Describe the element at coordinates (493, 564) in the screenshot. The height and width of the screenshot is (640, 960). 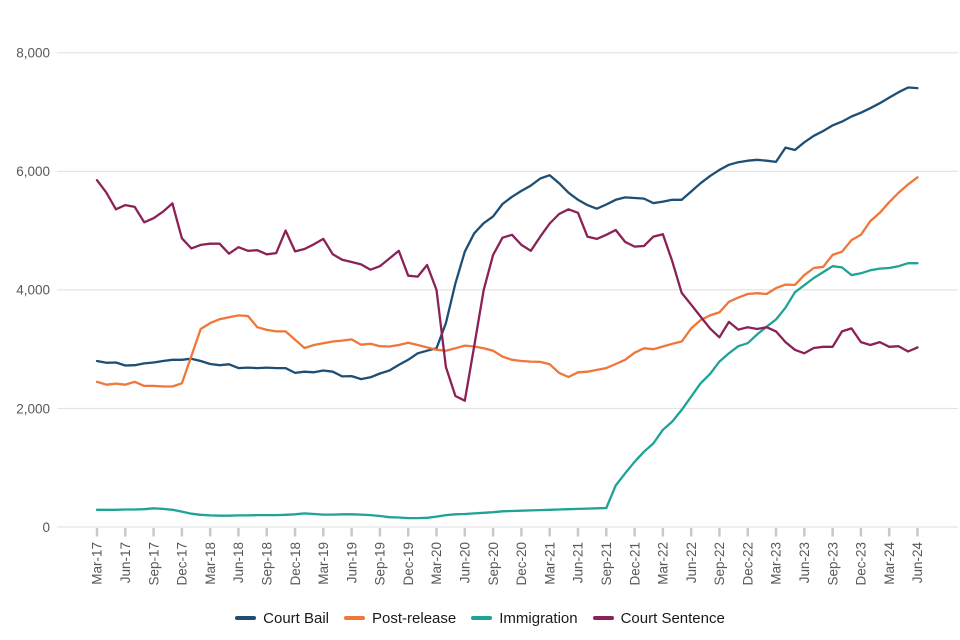
I see `x-axis-tick-label: Sep-20` at that location.